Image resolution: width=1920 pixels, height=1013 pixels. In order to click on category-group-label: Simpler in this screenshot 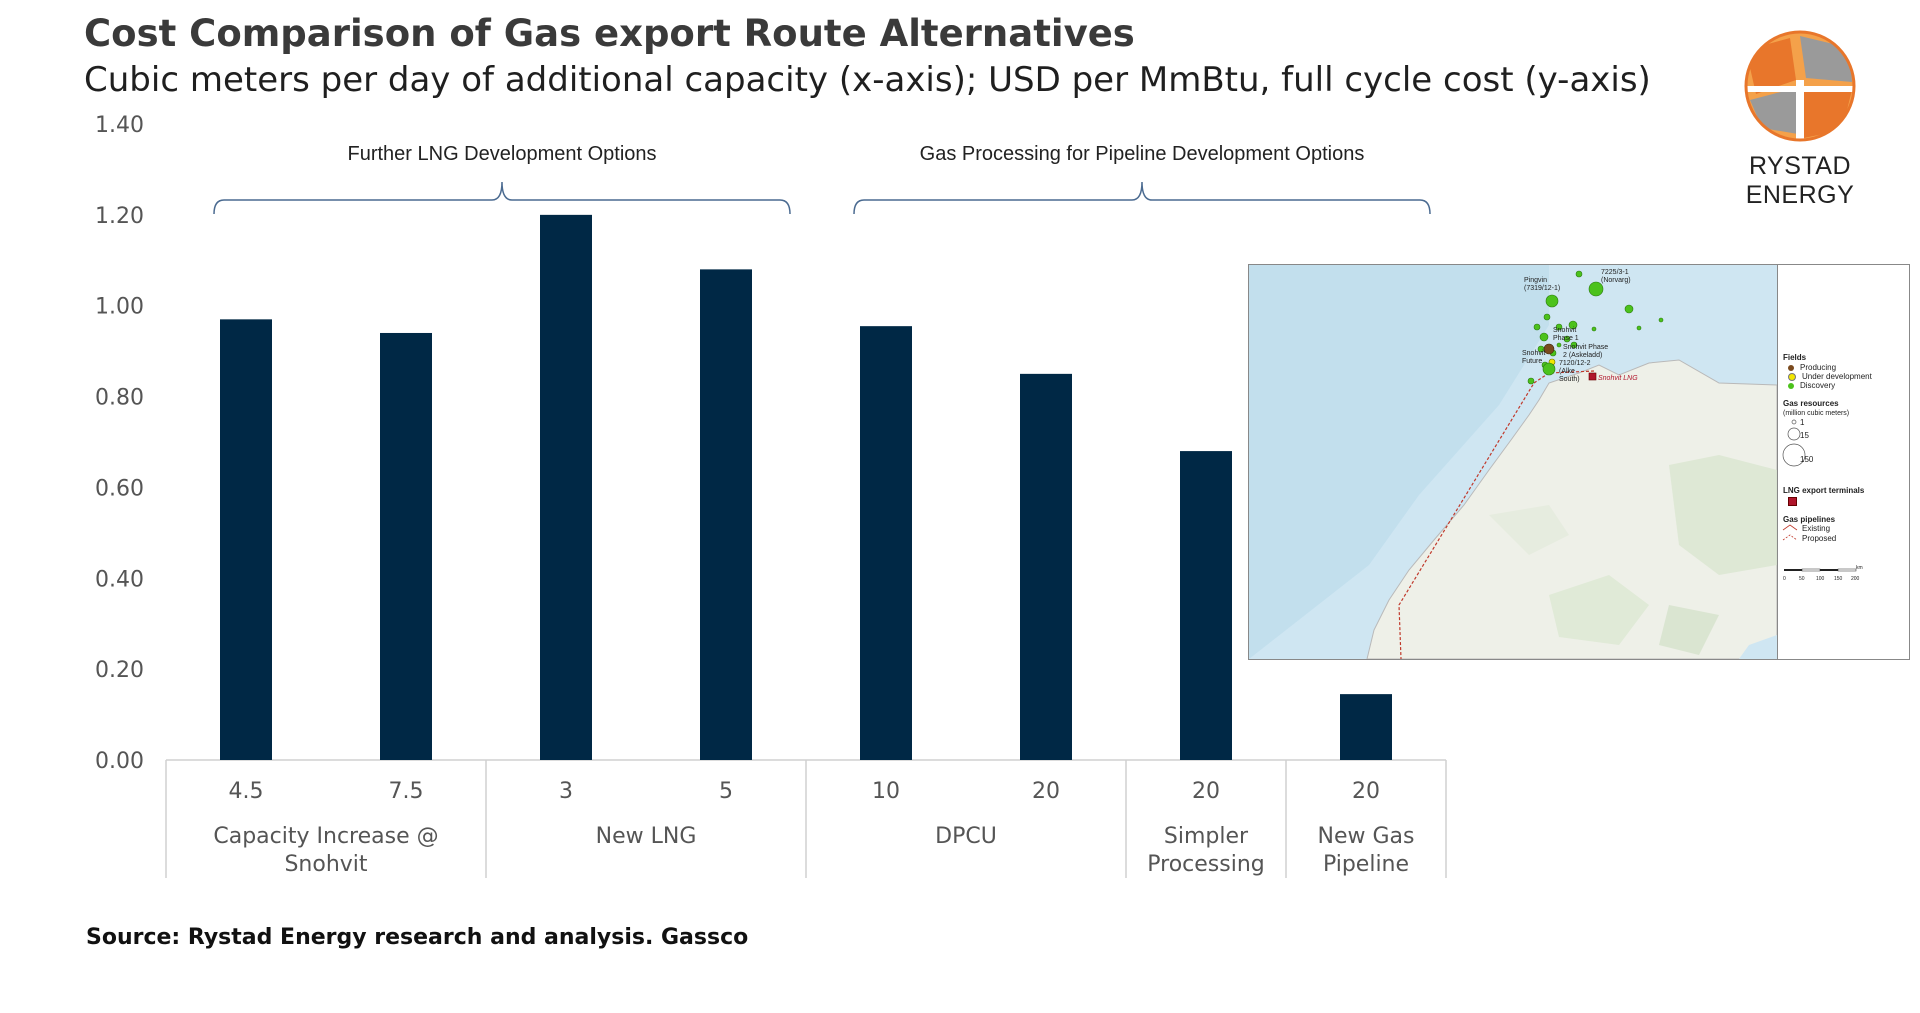, I will do `click(1206, 836)`.